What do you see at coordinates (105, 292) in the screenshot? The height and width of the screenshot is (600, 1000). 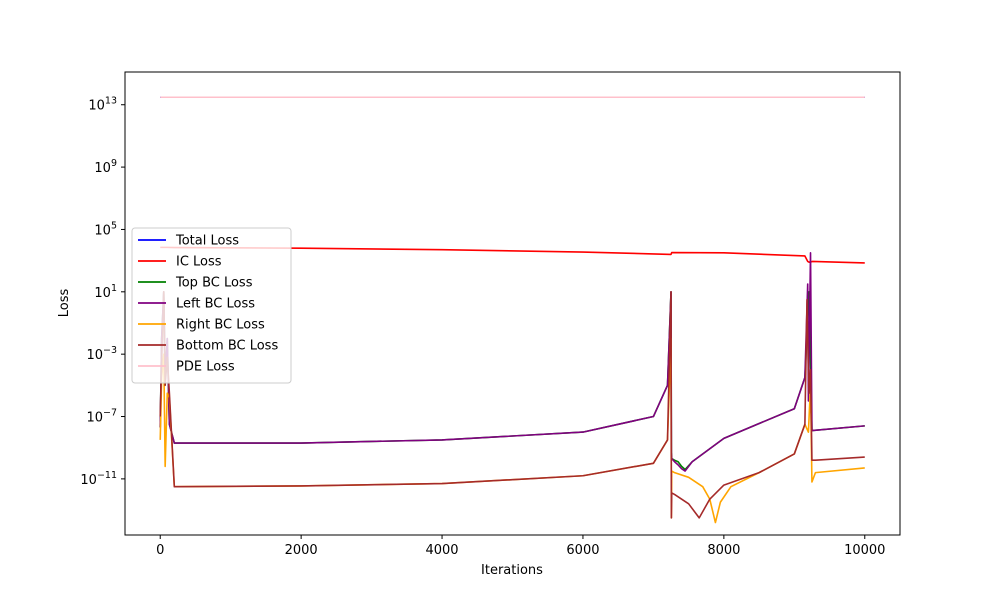 I see `y-tick-label: 10¹` at bounding box center [105, 292].